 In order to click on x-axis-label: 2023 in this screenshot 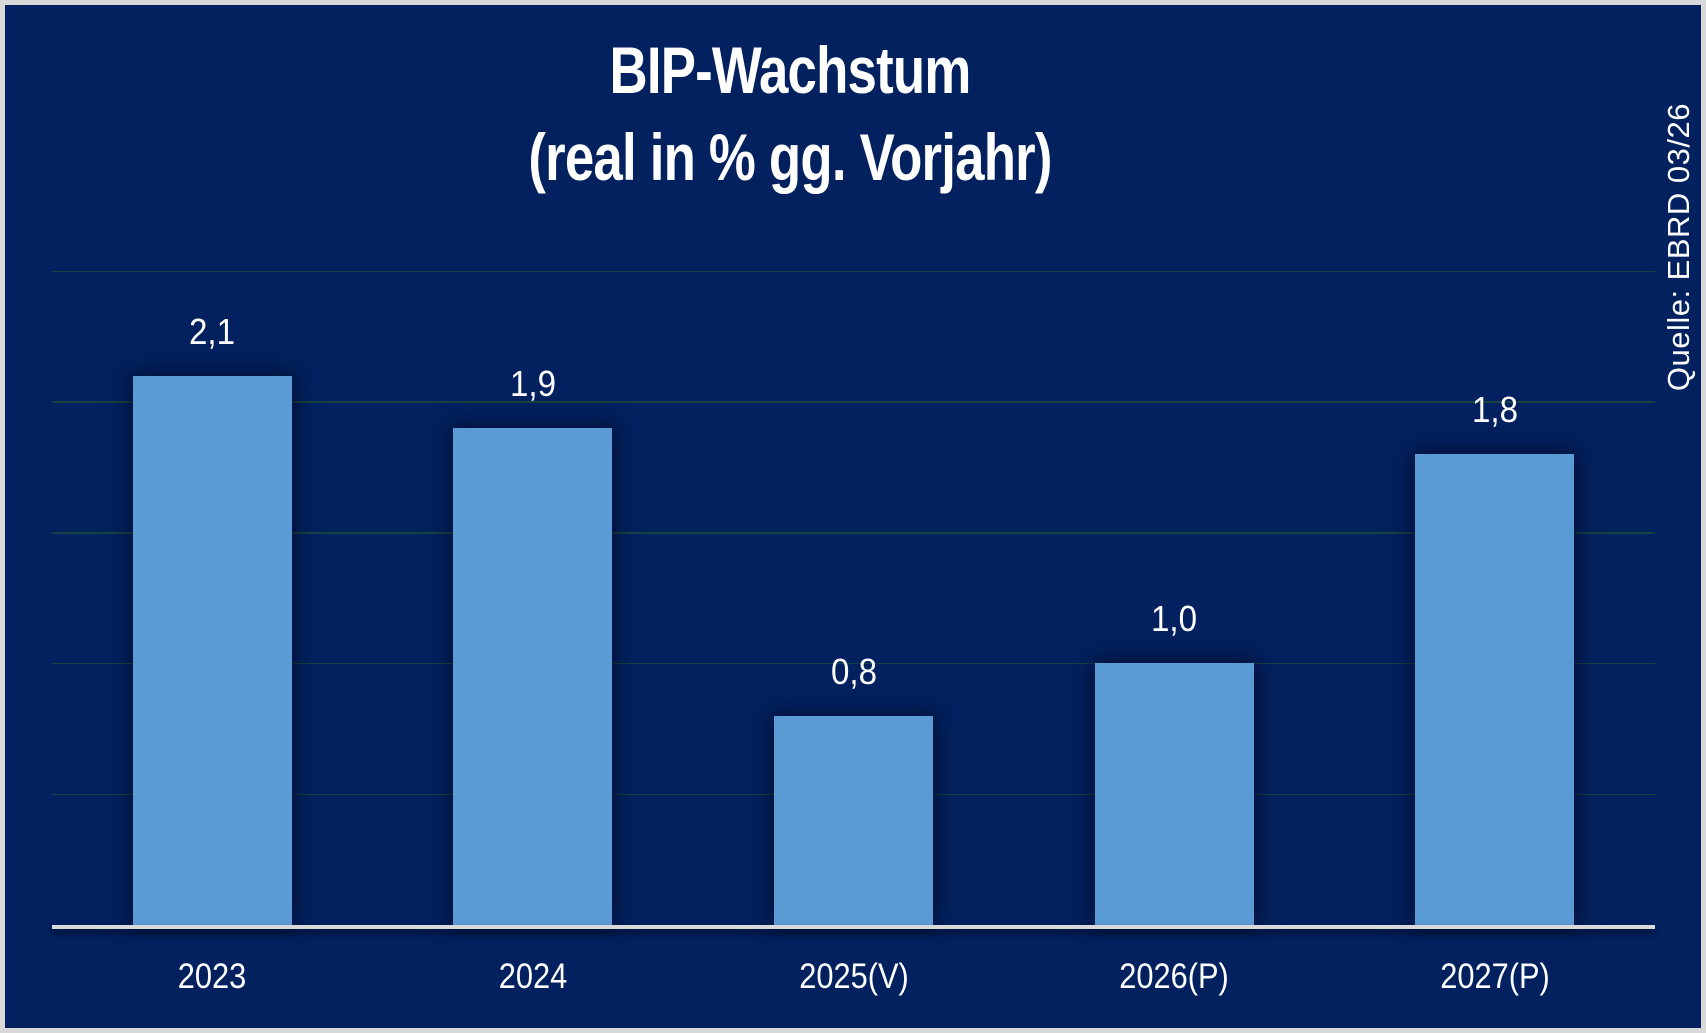, I will do `click(212, 976)`.